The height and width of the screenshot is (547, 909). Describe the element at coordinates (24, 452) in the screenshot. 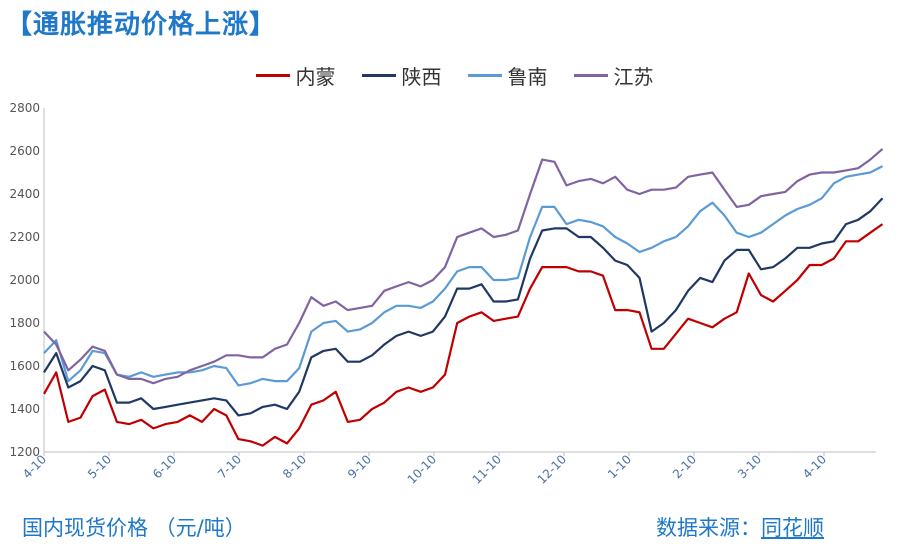

I see `y-tick-label: 1200` at that location.